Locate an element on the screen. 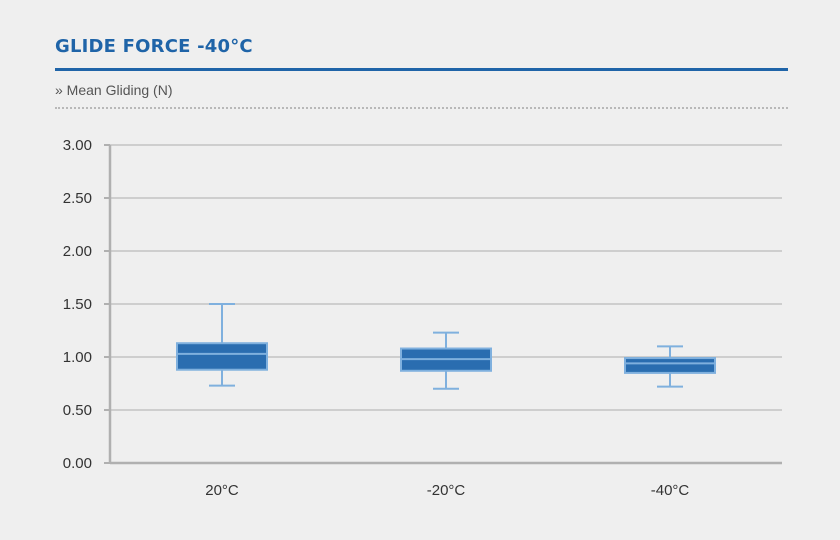  y-tick-label: 0.50 is located at coordinates (77, 410).